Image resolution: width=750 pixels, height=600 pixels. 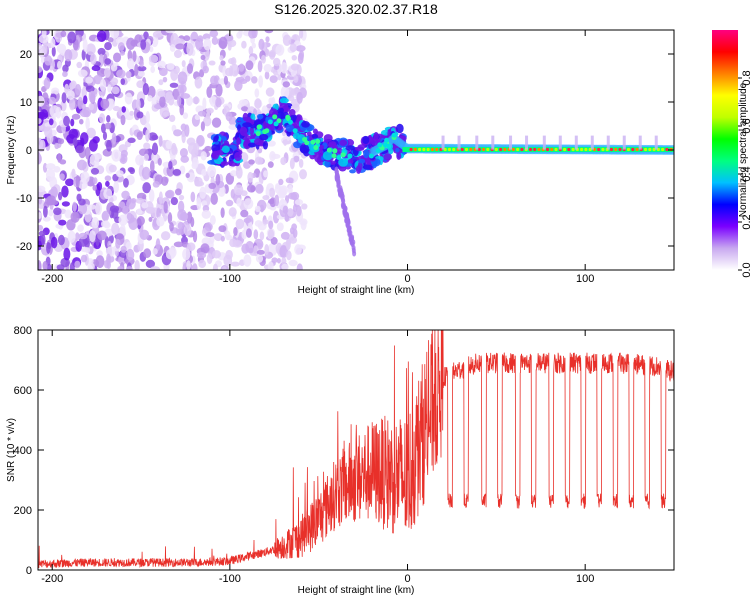 I want to click on snr-xtick-label: 100, so click(x=585, y=579).